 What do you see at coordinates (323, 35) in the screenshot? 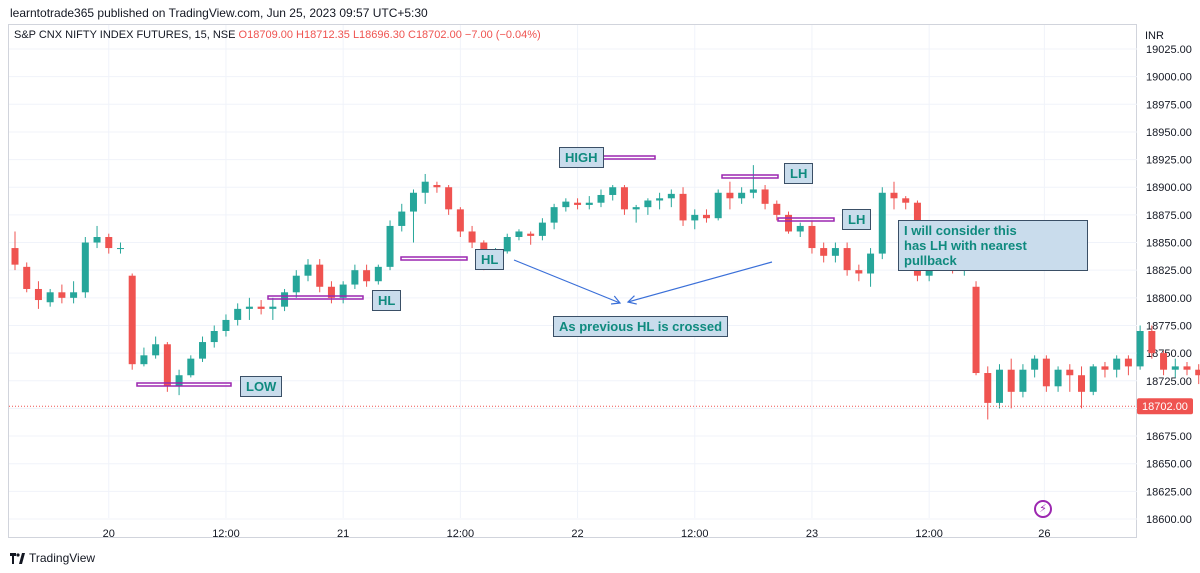
I see `legend-high: H18712.35` at bounding box center [323, 35].